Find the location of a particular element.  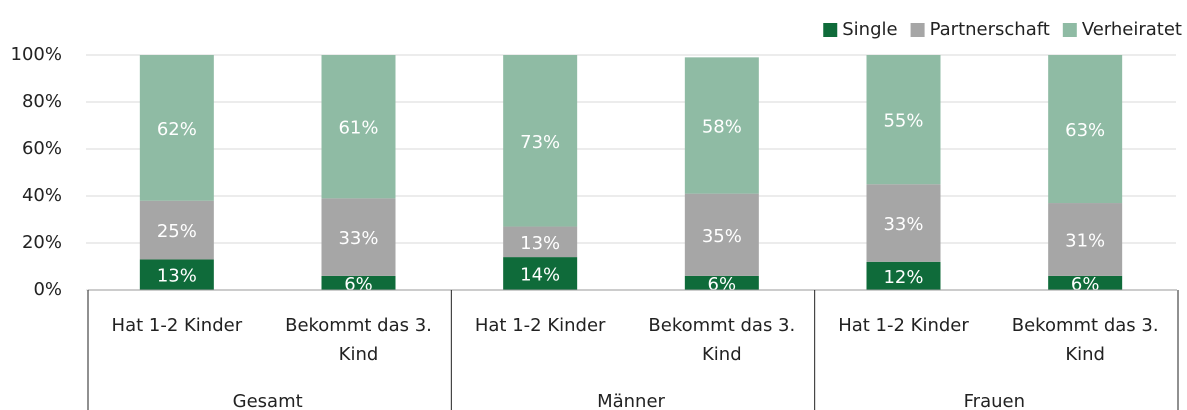

value-label: 12% is located at coordinates (903, 277).